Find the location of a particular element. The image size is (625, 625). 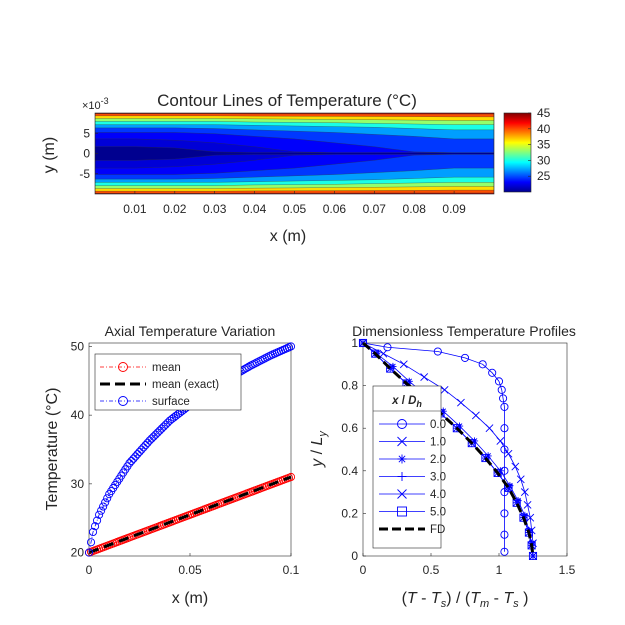

axial-x-tick-label: 0 is located at coordinates (89, 570).